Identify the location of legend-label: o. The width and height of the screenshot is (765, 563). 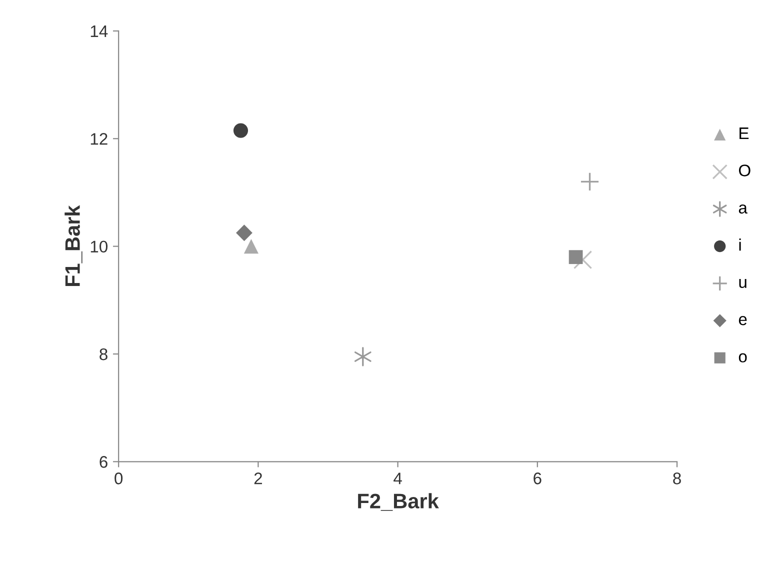
(742, 357).